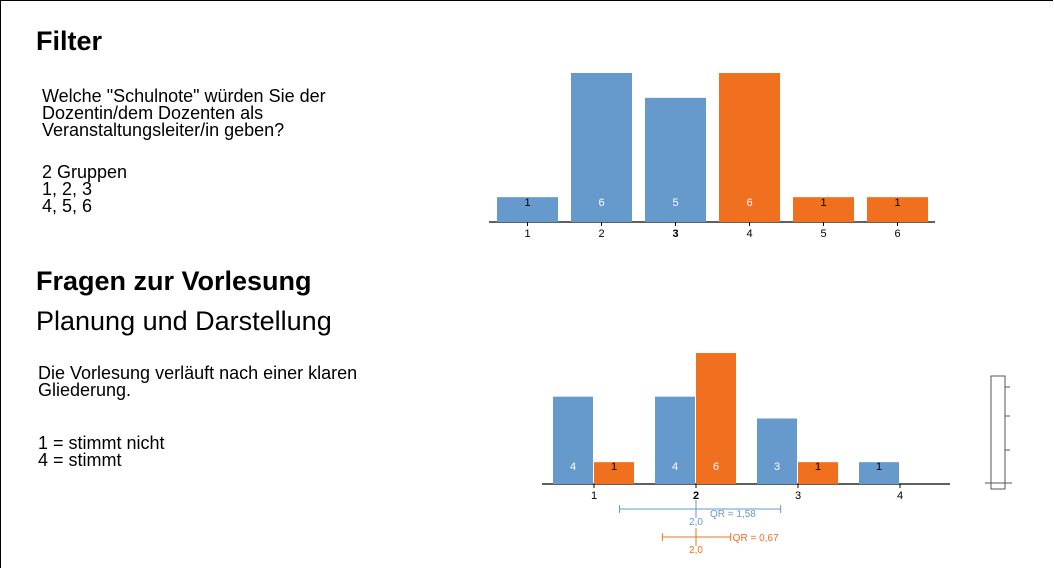 This screenshot has height=569, width=1054. What do you see at coordinates (184, 321) in the screenshot?
I see `section-subtitle: Planung und Darstellung` at bounding box center [184, 321].